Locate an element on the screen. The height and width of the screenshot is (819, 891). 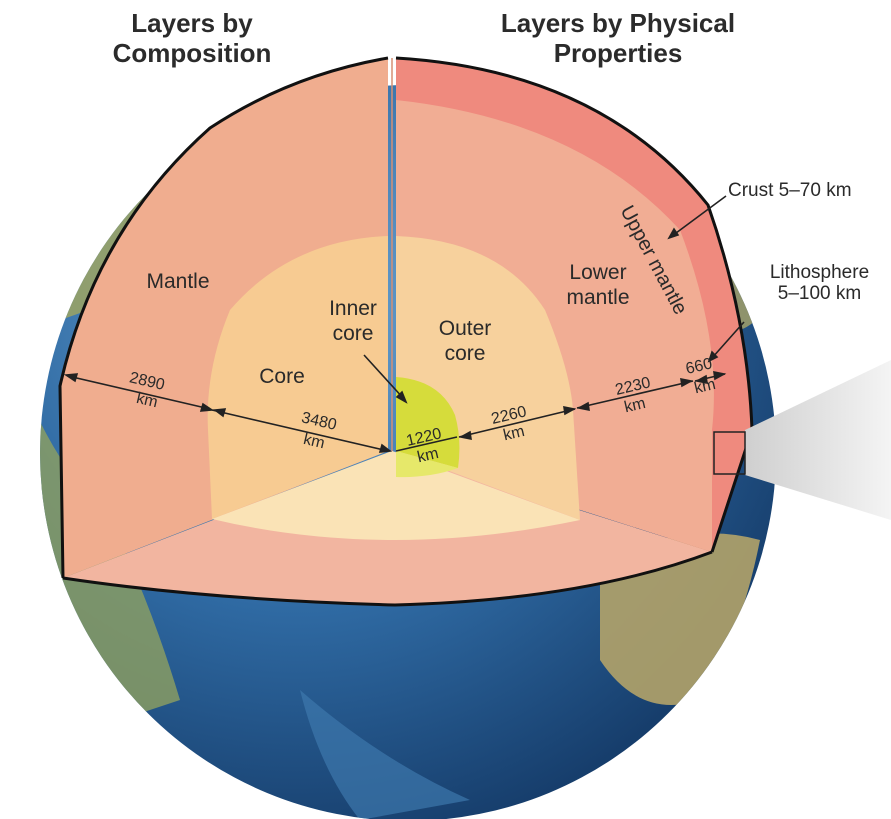
mantle-label: Mantle is located at coordinates (177, 281).